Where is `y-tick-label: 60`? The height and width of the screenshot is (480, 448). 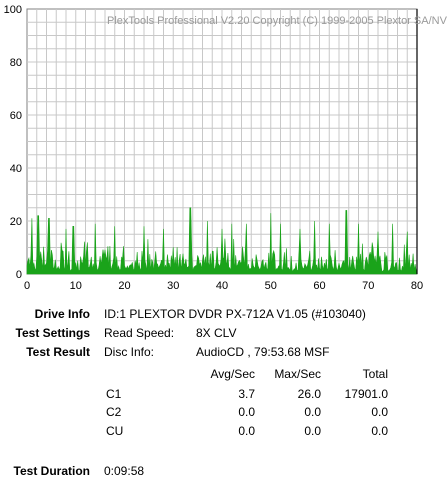 y-tick-label: 60 is located at coordinates (16, 116).